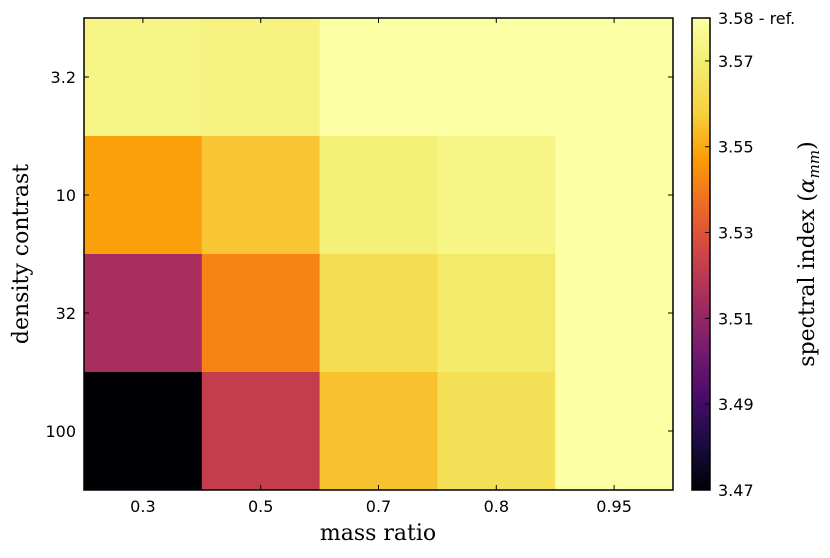 This screenshot has height=558, width=830. What do you see at coordinates (378, 533) in the screenshot?
I see `x-axis-label: mass ratio` at bounding box center [378, 533].